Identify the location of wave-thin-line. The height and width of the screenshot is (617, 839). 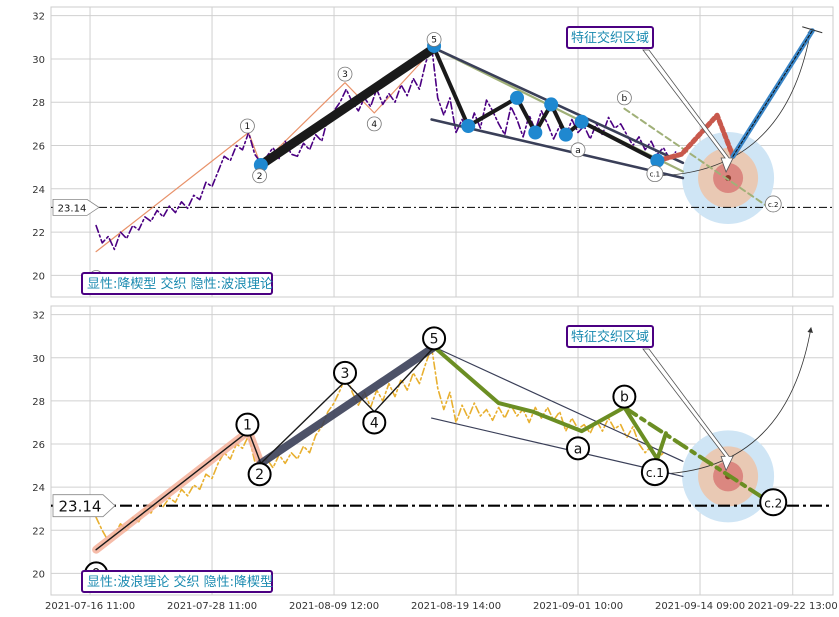
(265, 448).